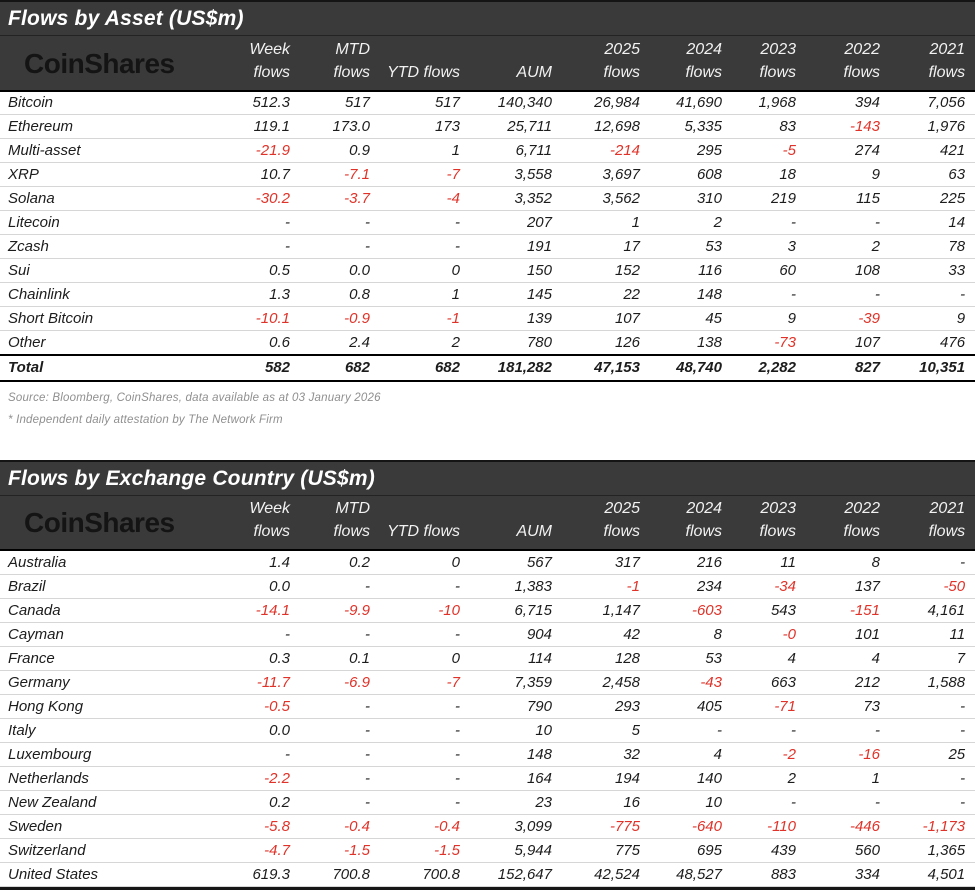  I want to click on country-table-title-row: Flows by Exchange Country (US$m), so click(487, 477).